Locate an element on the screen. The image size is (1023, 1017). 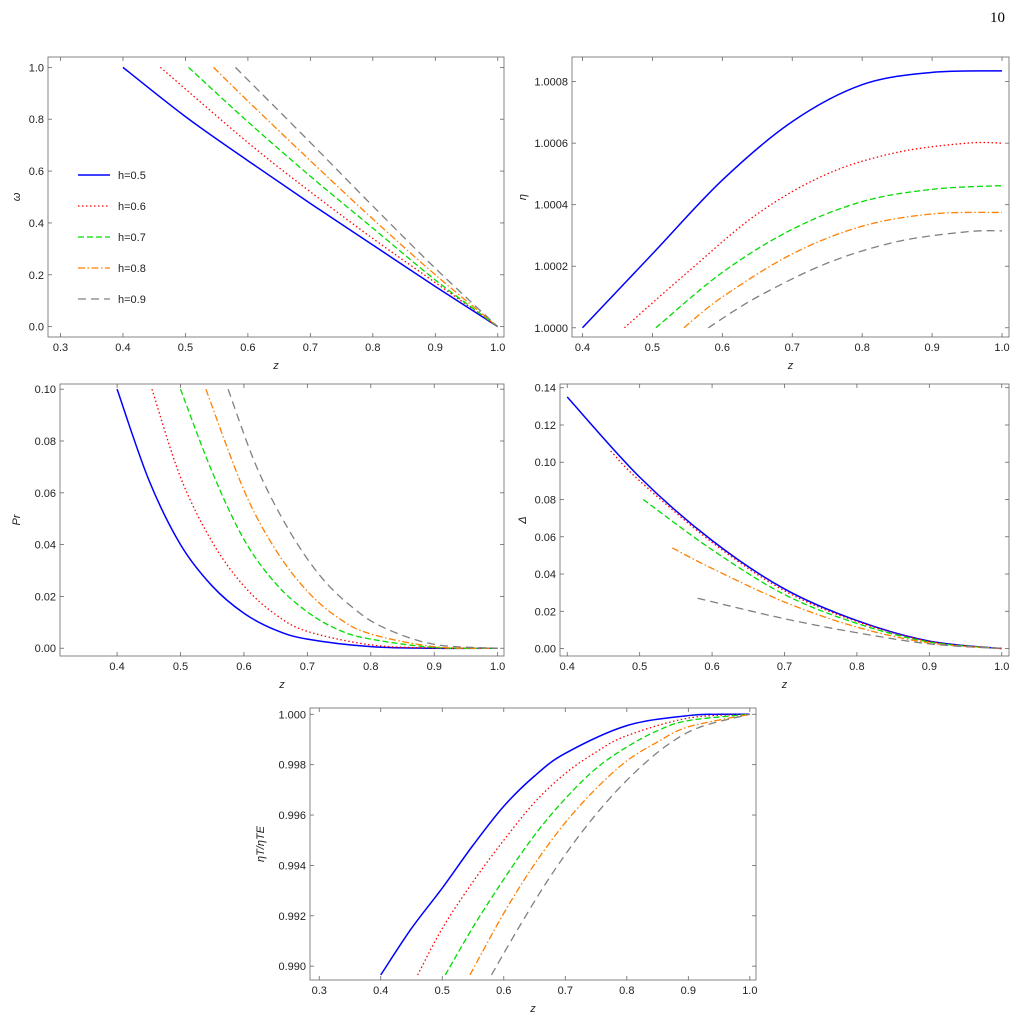
y-tick-label: 1.0004 is located at coordinates (551, 206).